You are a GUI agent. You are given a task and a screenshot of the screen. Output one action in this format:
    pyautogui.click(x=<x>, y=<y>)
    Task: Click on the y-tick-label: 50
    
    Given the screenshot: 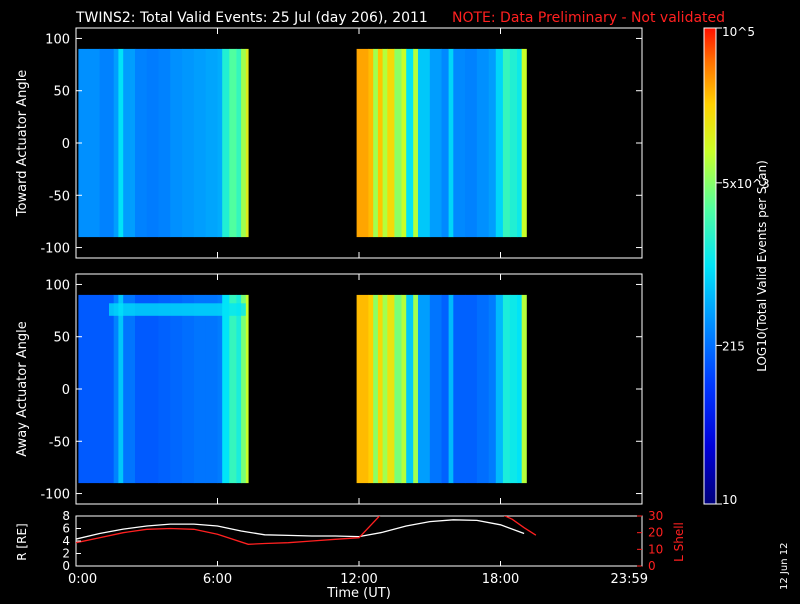 What is the action you would take?
    pyautogui.click(x=61, y=338)
    